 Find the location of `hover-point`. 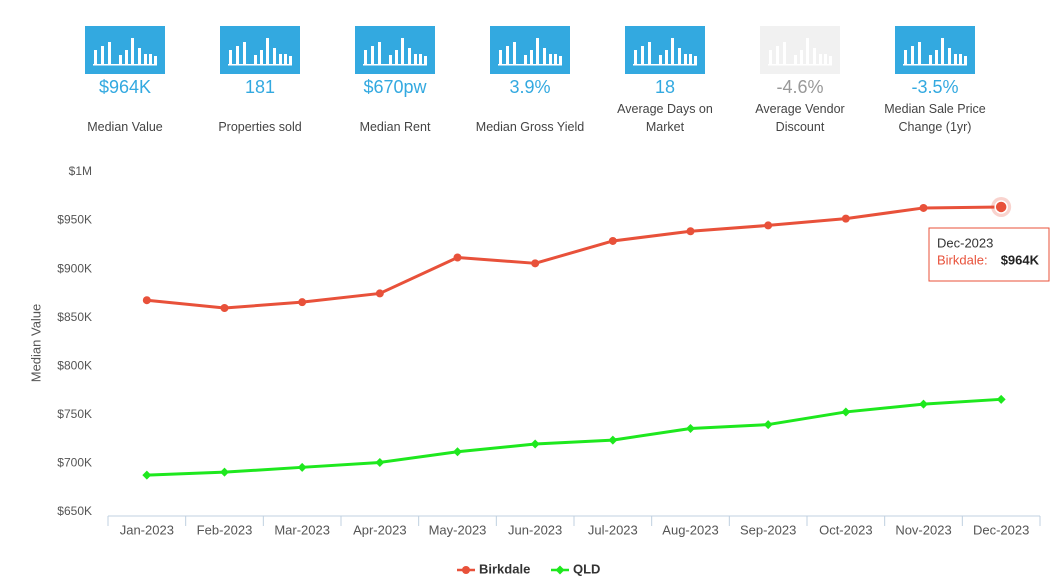

hover-point is located at coordinates (1001, 207).